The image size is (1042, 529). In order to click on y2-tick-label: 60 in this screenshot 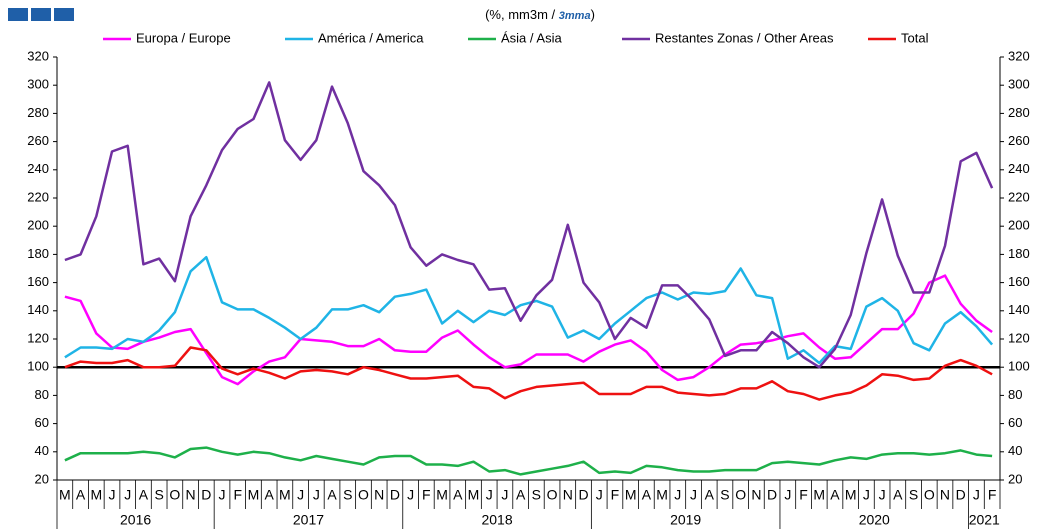, I will do `click(1015, 422)`.